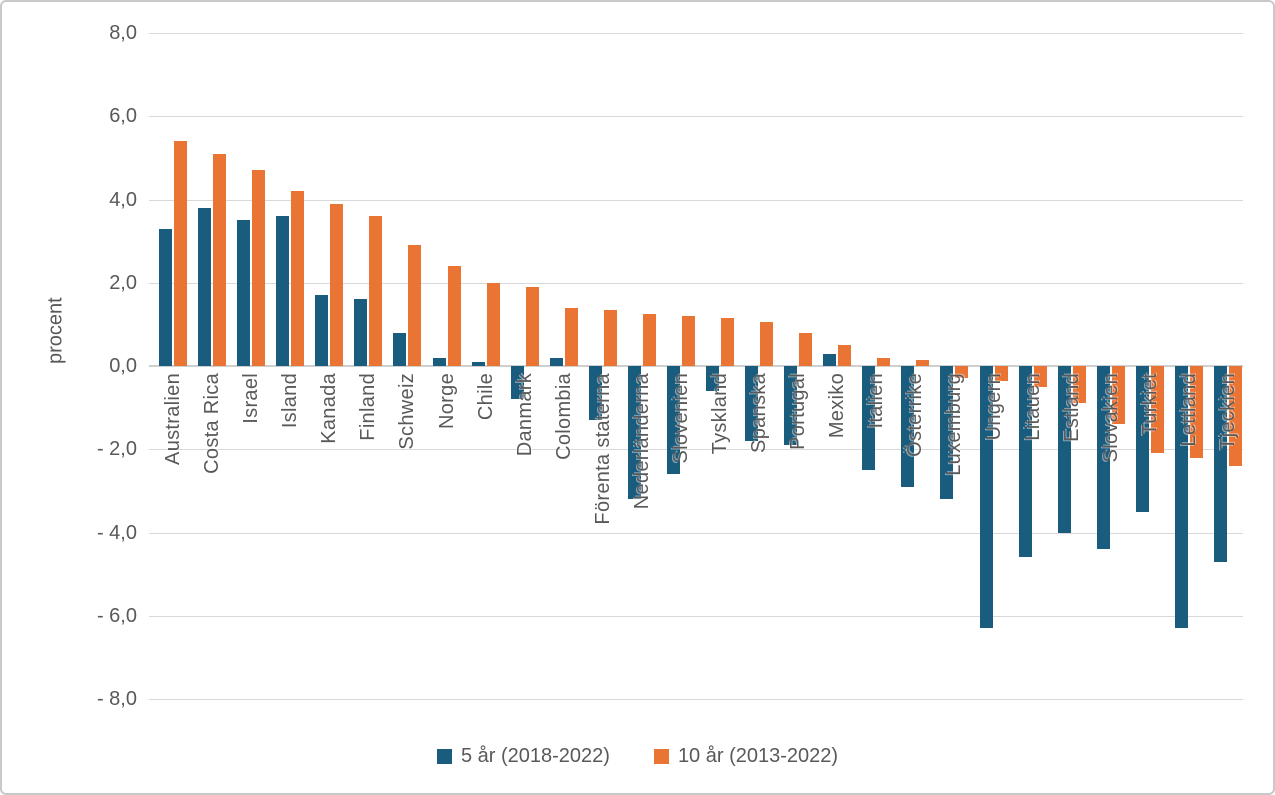 The width and height of the screenshot is (1275, 795). What do you see at coordinates (696, 366) in the screenshot?
I see `zero-axis-line` at bounding box center [696, 366].